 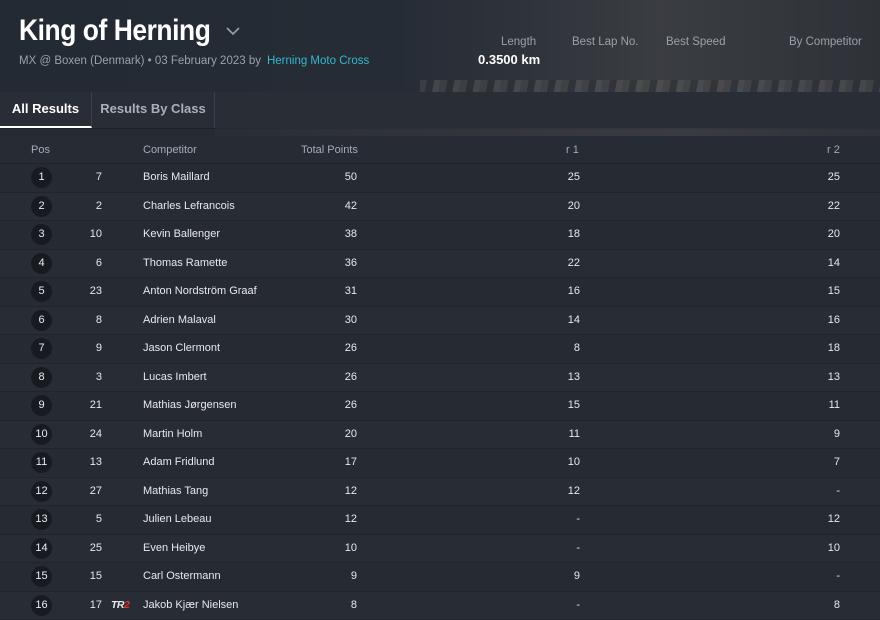 I want to click on race-number: 2, so click(x=82, y=206).